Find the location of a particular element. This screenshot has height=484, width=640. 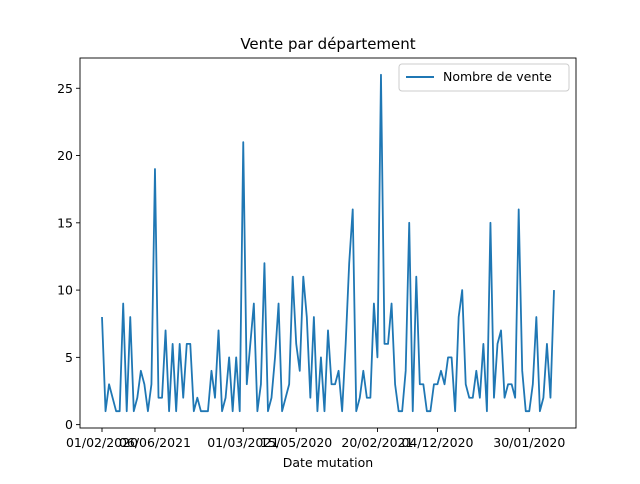

y-tick-label: 15 is located at coordinates (65, 222).